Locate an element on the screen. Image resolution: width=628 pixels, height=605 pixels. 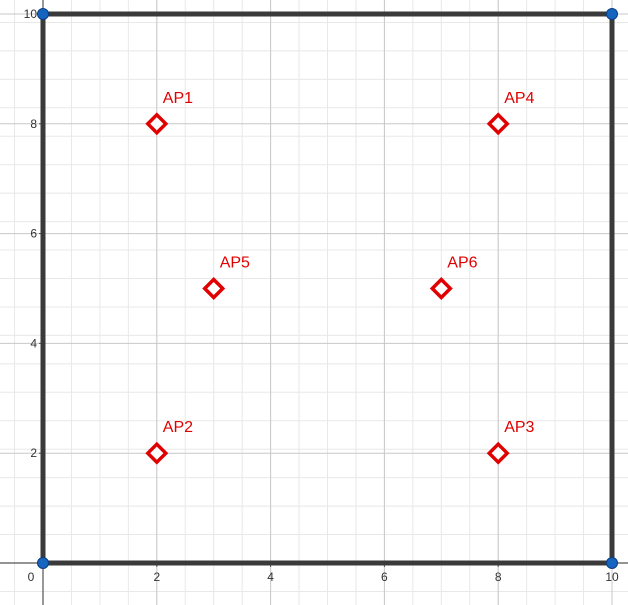
ap-point-ap6: AP6 is located at coordinates (453, 277).